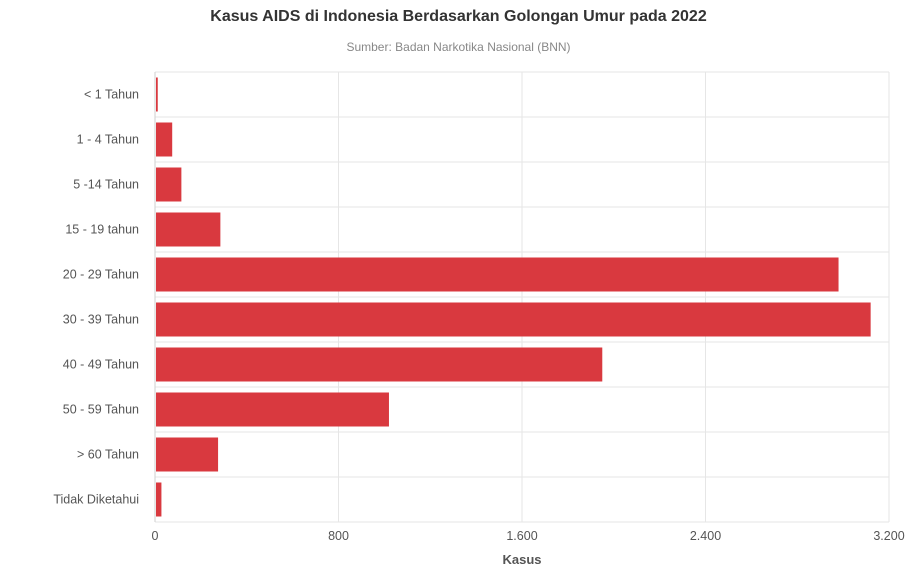  I want to click on category-label: 20 - 29 Tahun, so click(101, 275).